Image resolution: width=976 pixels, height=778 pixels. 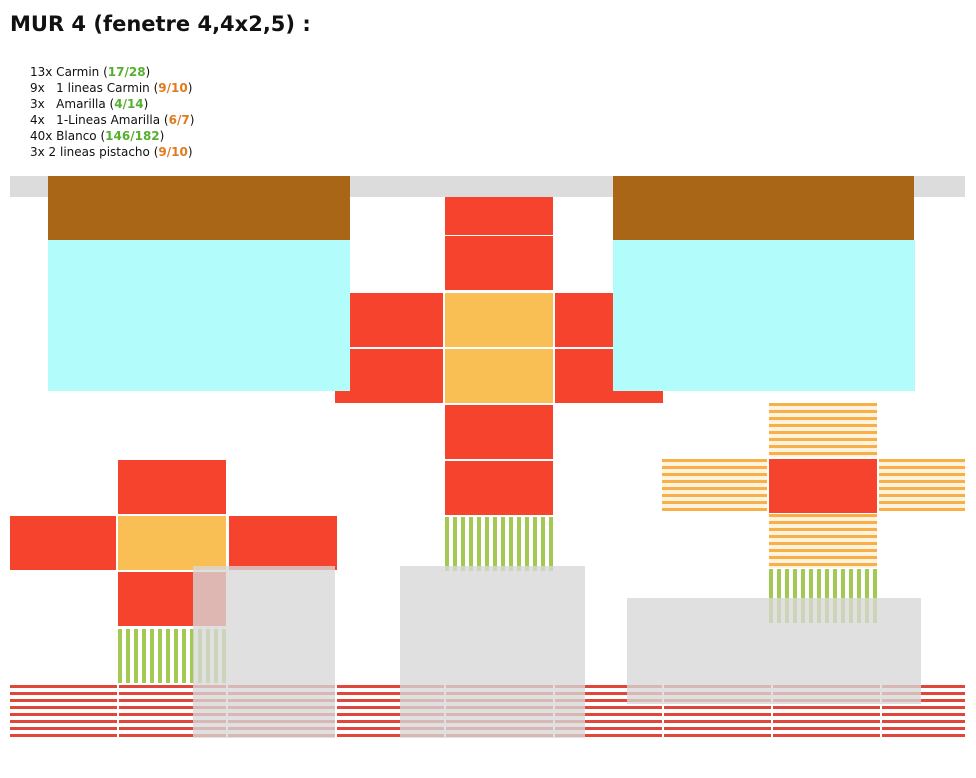 I want to click on window-left-glass, so click(x=199, y=315).